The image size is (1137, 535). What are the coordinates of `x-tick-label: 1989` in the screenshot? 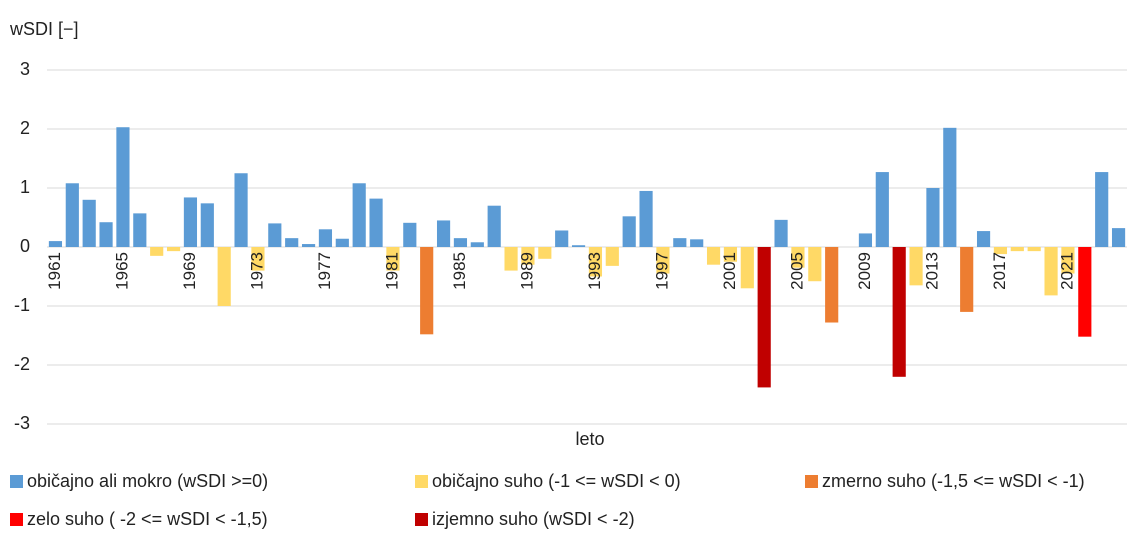 It's located at (526, 271).